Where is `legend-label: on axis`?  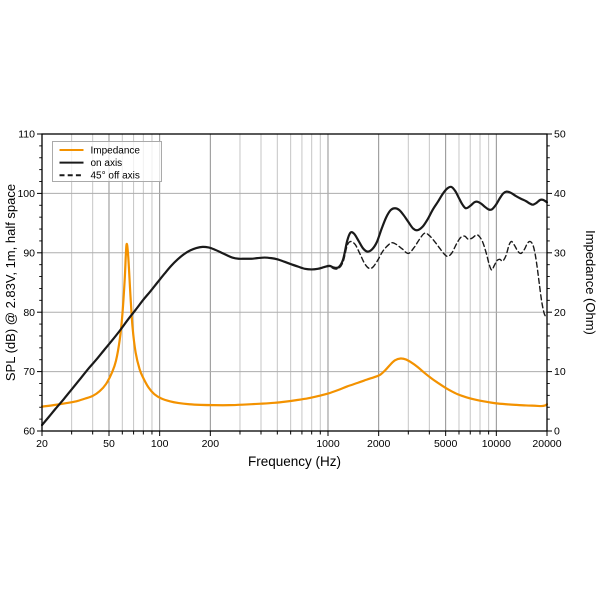
legend-label: on axis is located at coordinates (107, 163).